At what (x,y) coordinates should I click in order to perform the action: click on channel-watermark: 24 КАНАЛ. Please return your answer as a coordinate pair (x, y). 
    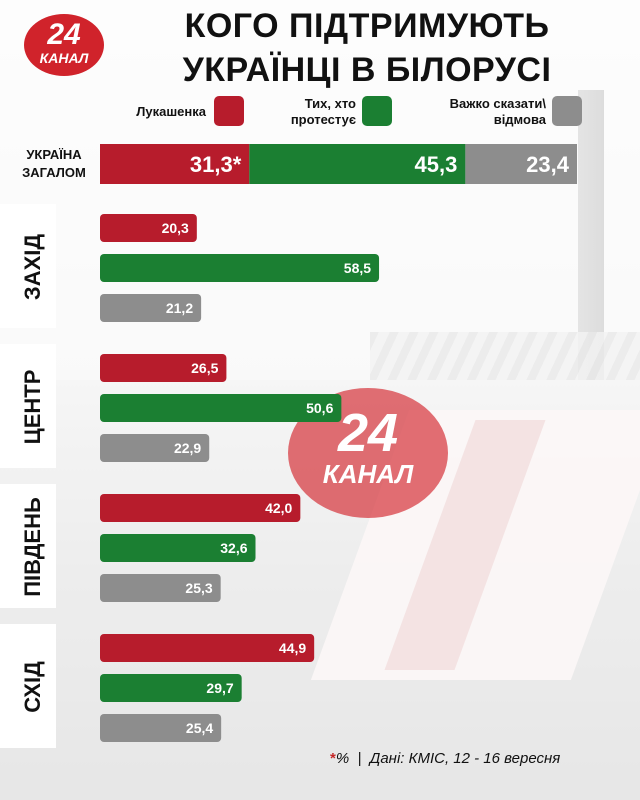
    Looking at the image, I should click on (368, 453).